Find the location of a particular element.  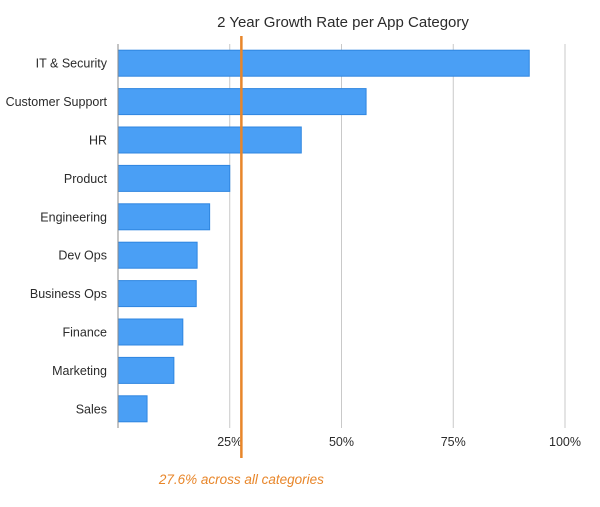

x-tick-label: 100% is located at coordinates (565, 442).